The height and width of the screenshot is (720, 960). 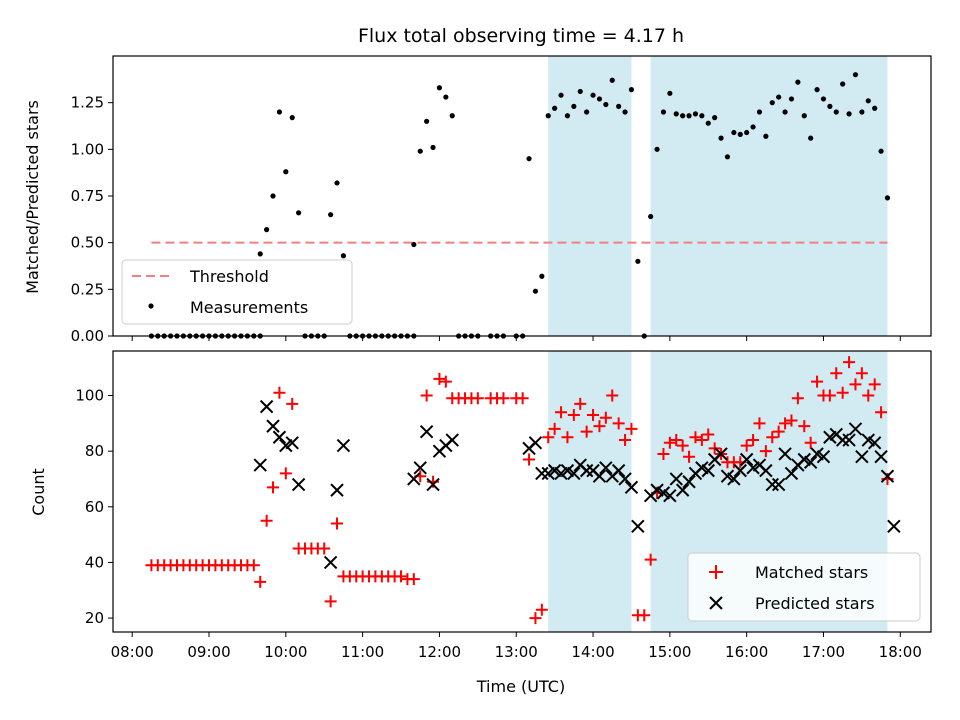 What do you see at coordinates (87, 336) in the screenshot?
I see `top-y-tick-label: 0.00` at bounding box center [87, 336].